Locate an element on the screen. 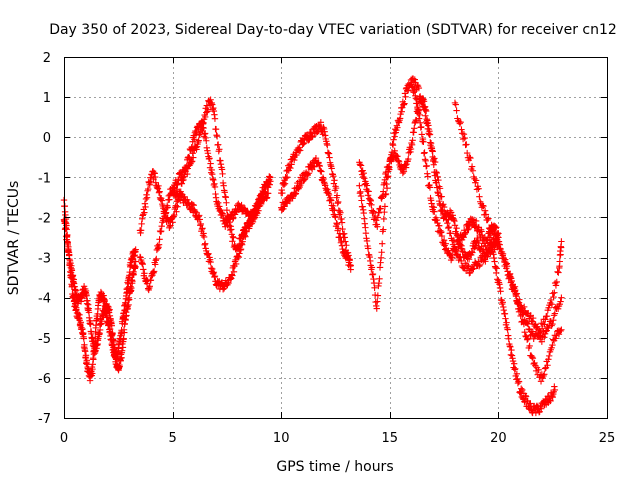 This screenshot has width=640, height=480. x-tick-label: 0 is located at coordinates (64, 438).